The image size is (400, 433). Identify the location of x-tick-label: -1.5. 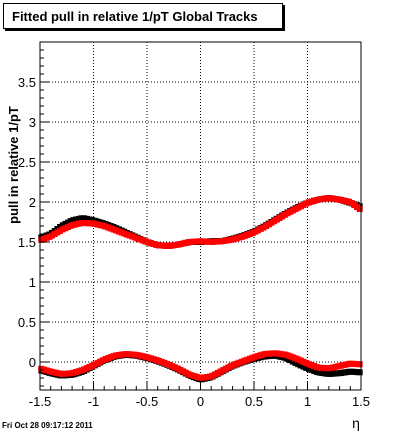
(40, 401).